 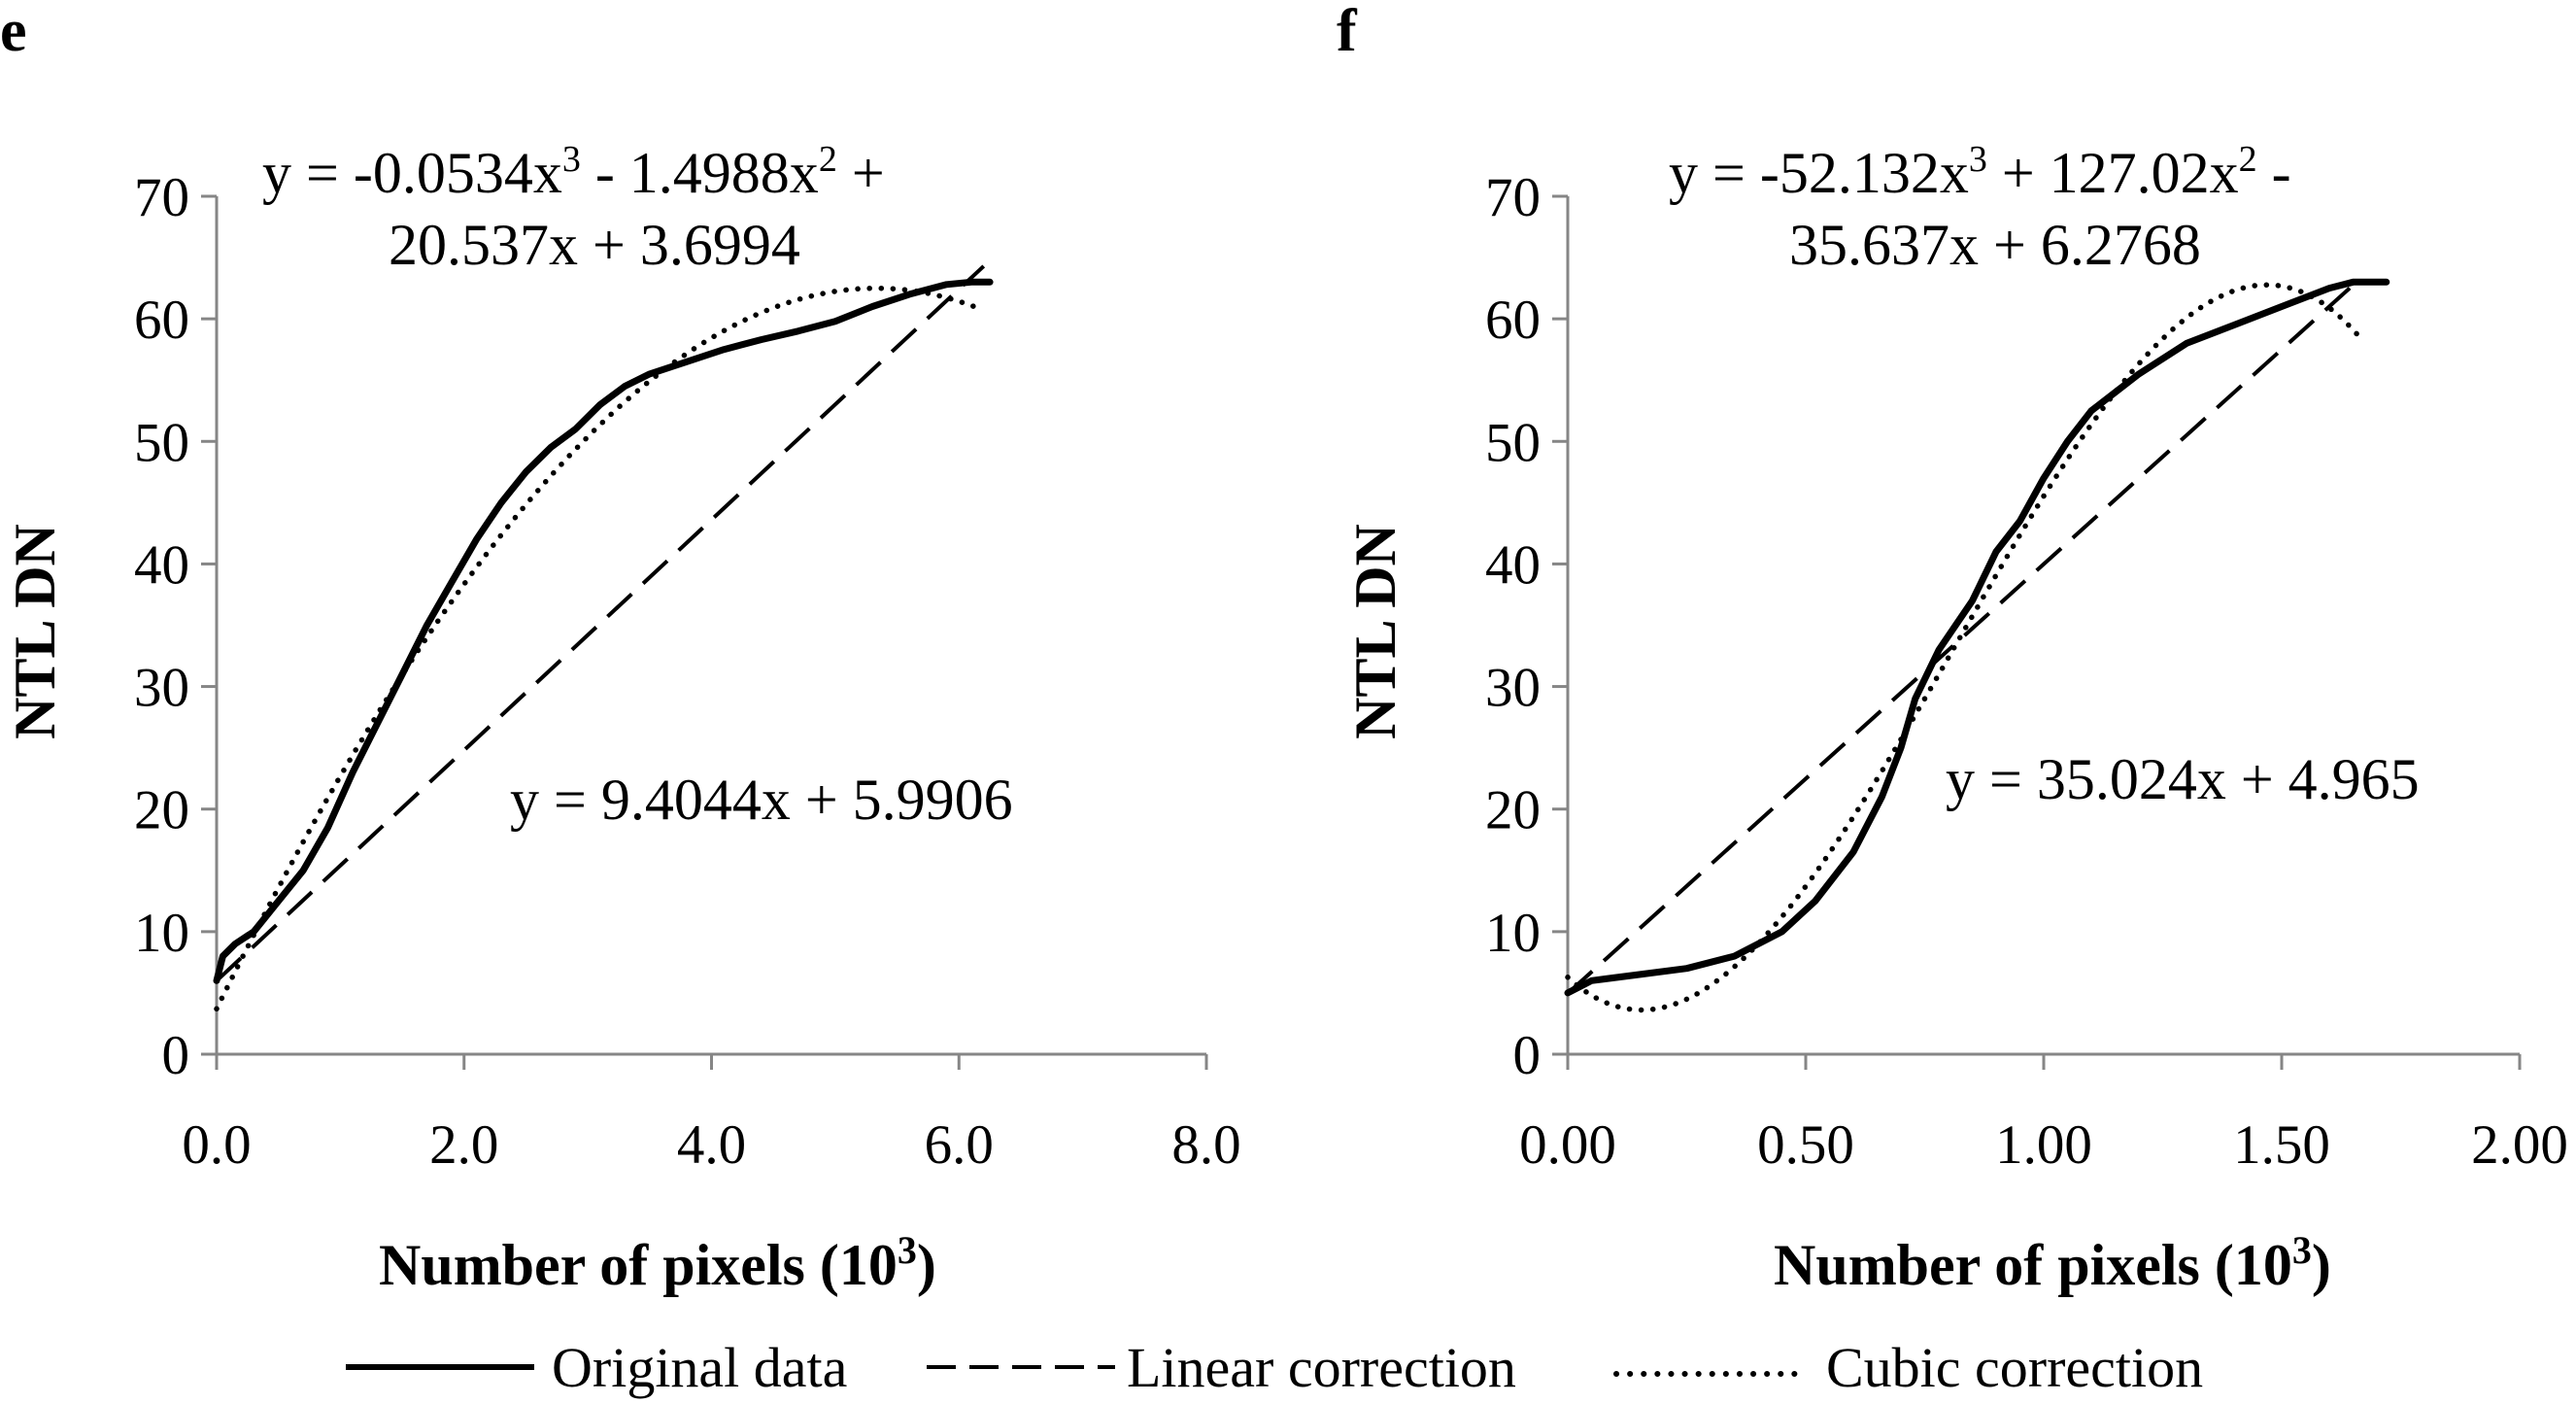 What do you see at coordinates (161, 934) in the screenshot?
I see `panel-e-y-tick-label: 10` at bounding box center [161, 934].